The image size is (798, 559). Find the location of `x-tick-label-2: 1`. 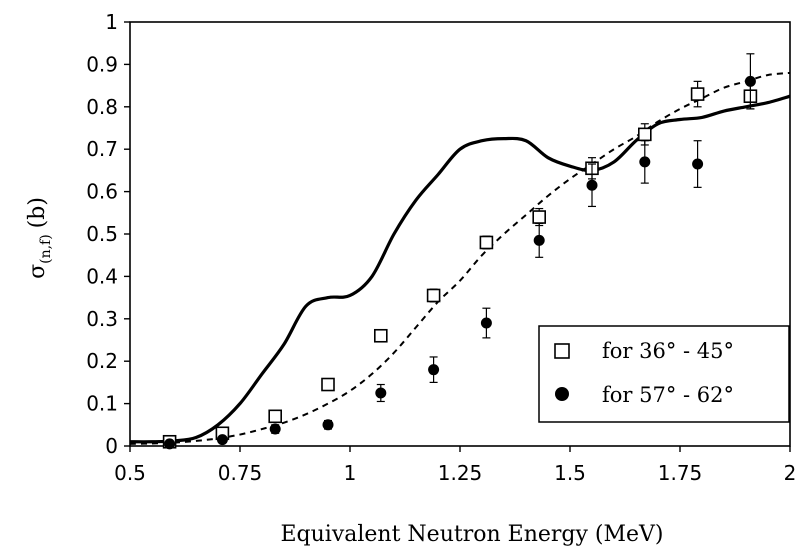

x-tick-label-2: 1 is located at coordinates (350, 473).